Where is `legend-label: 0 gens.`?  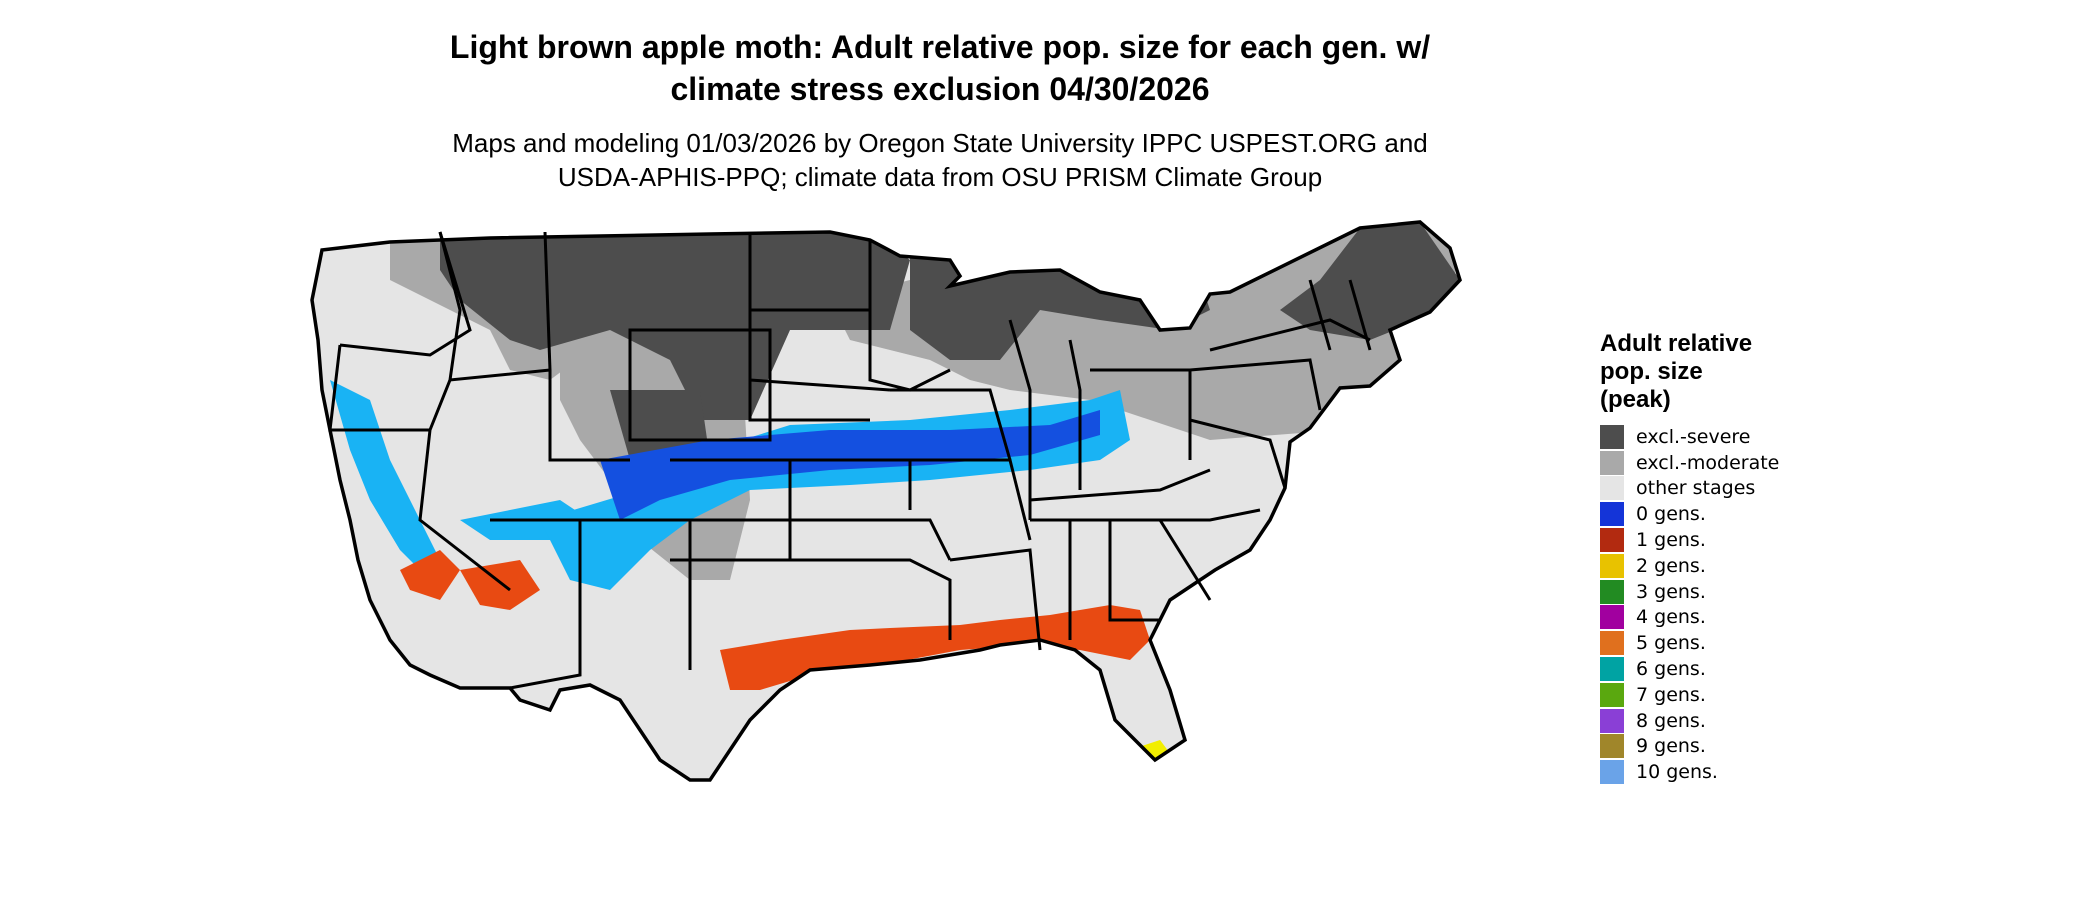 legend-label: 0 gens. is located at coordinates (1671, 514).